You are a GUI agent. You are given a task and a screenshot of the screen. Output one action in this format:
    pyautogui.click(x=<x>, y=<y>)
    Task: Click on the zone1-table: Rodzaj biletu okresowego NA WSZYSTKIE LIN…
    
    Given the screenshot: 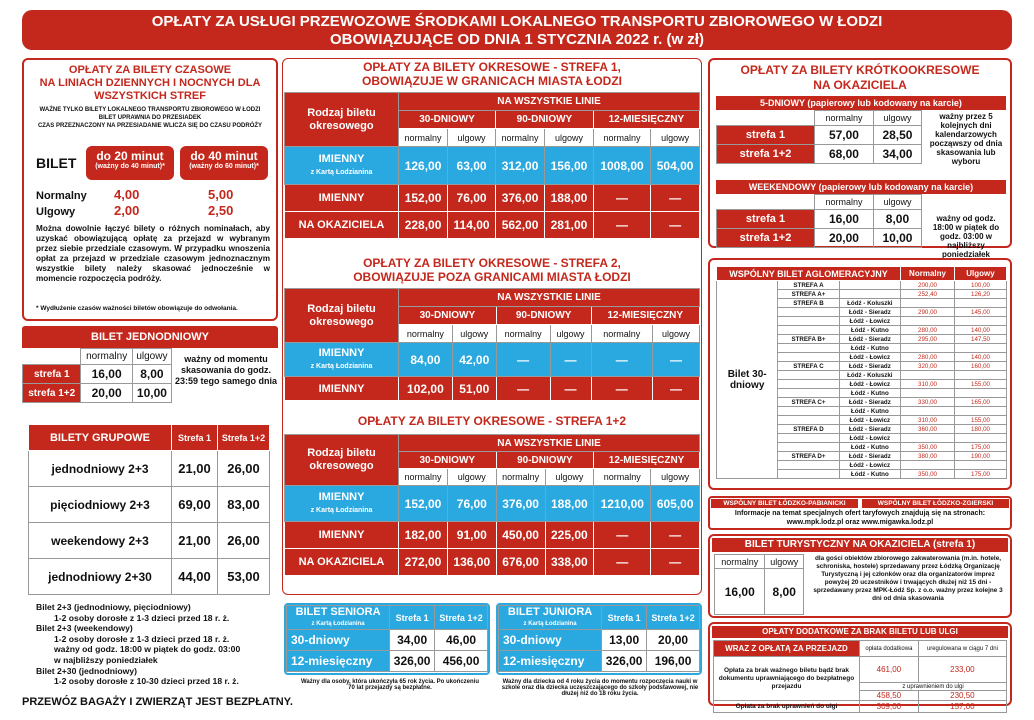 What is the action you would take?
    pyautogui.click(x=492, y=165)
    